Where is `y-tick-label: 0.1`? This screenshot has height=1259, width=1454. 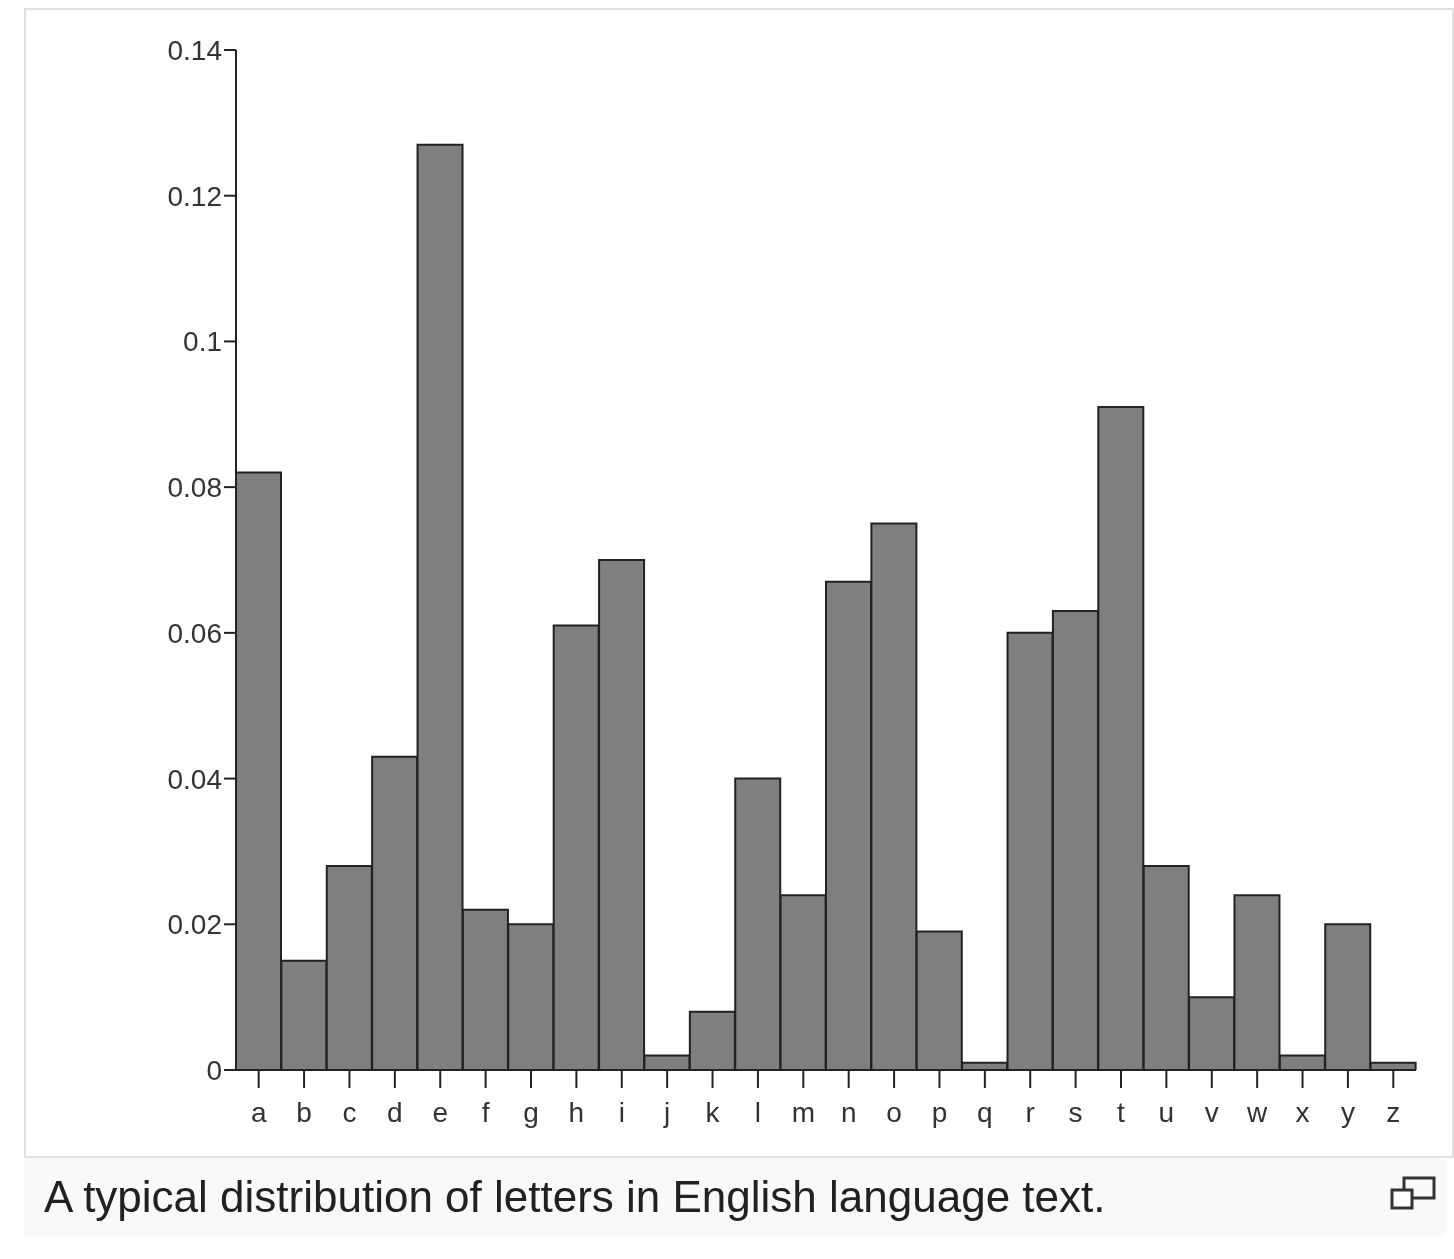 y-tick-label: 0.1 is located at coordinates (202, 342).